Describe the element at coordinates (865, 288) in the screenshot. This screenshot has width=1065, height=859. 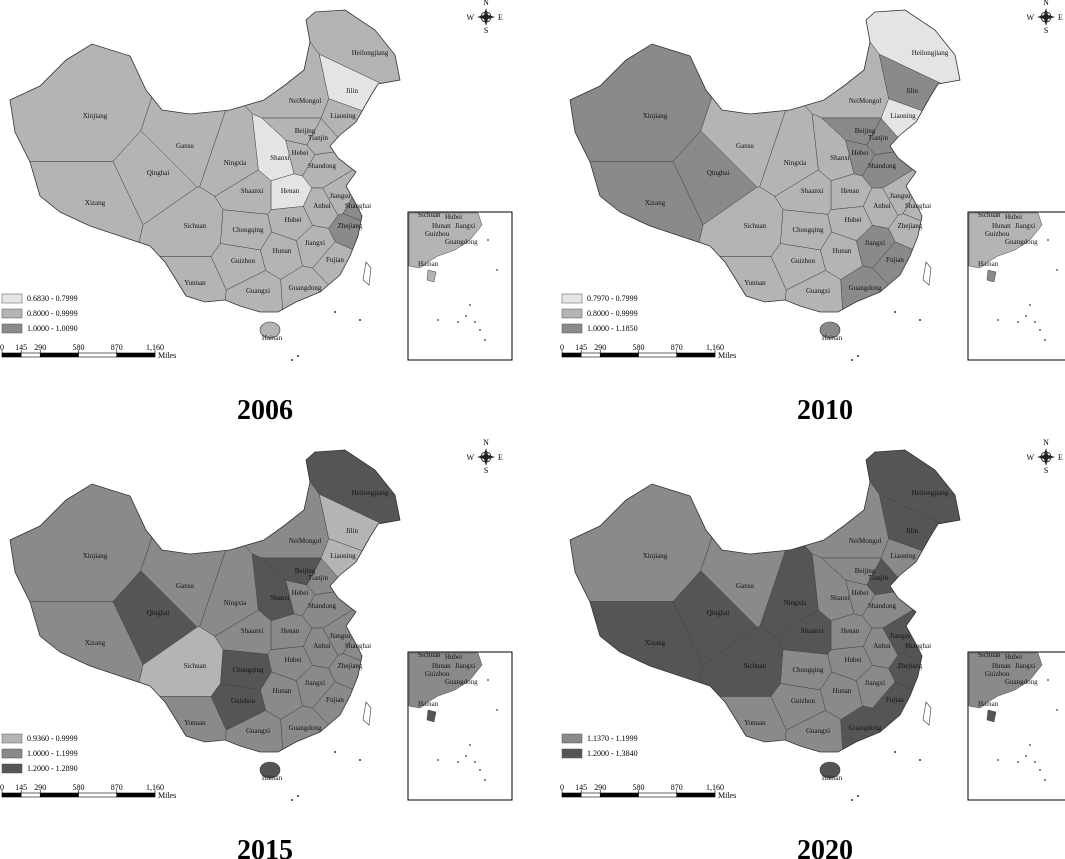
I see `province-label: Guangdong` at that location.